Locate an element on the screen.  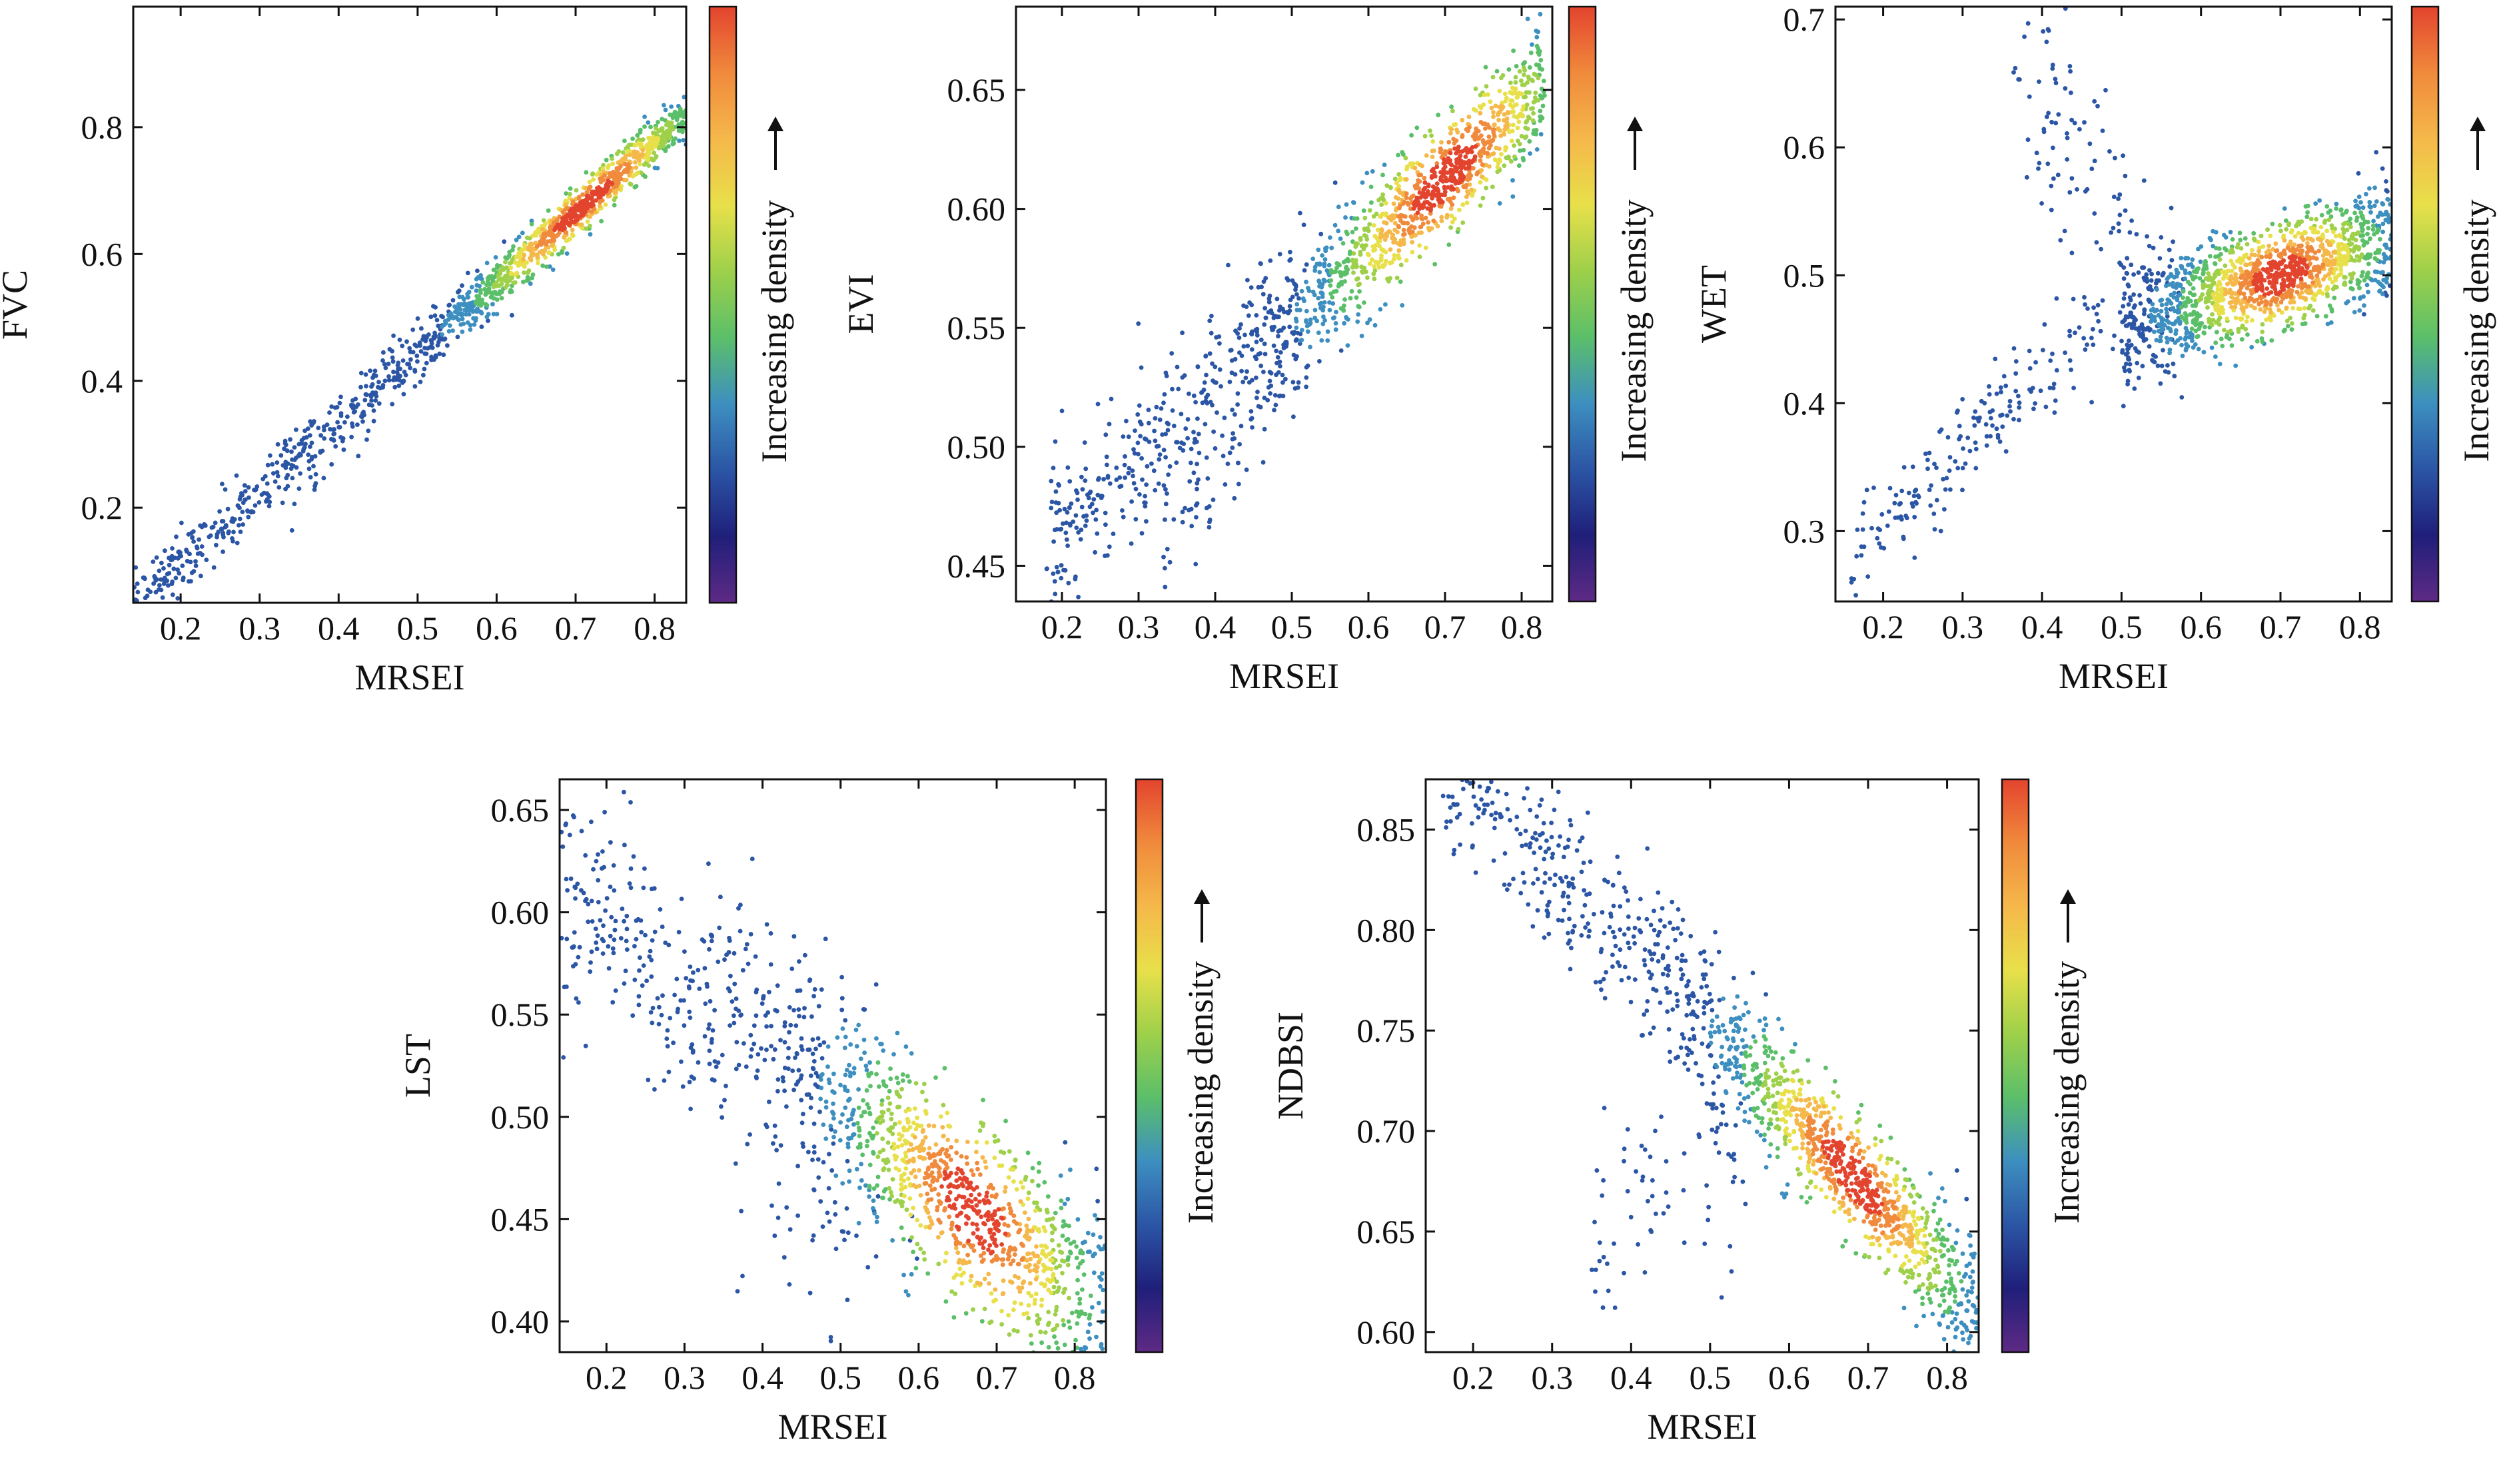
y-tick-label: 0.4 is located at coordinates (1804, 403).